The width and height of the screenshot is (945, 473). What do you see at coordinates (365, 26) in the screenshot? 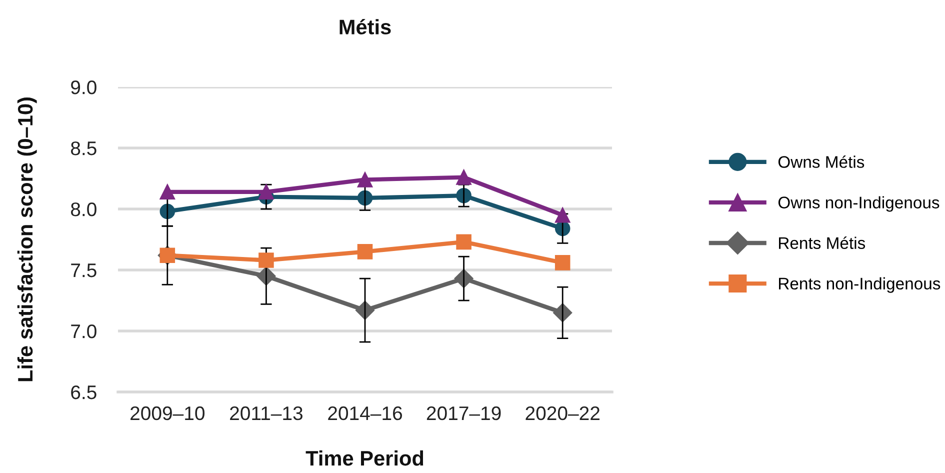
I see `chart-title: Métis` at bounding box center [365, 26].